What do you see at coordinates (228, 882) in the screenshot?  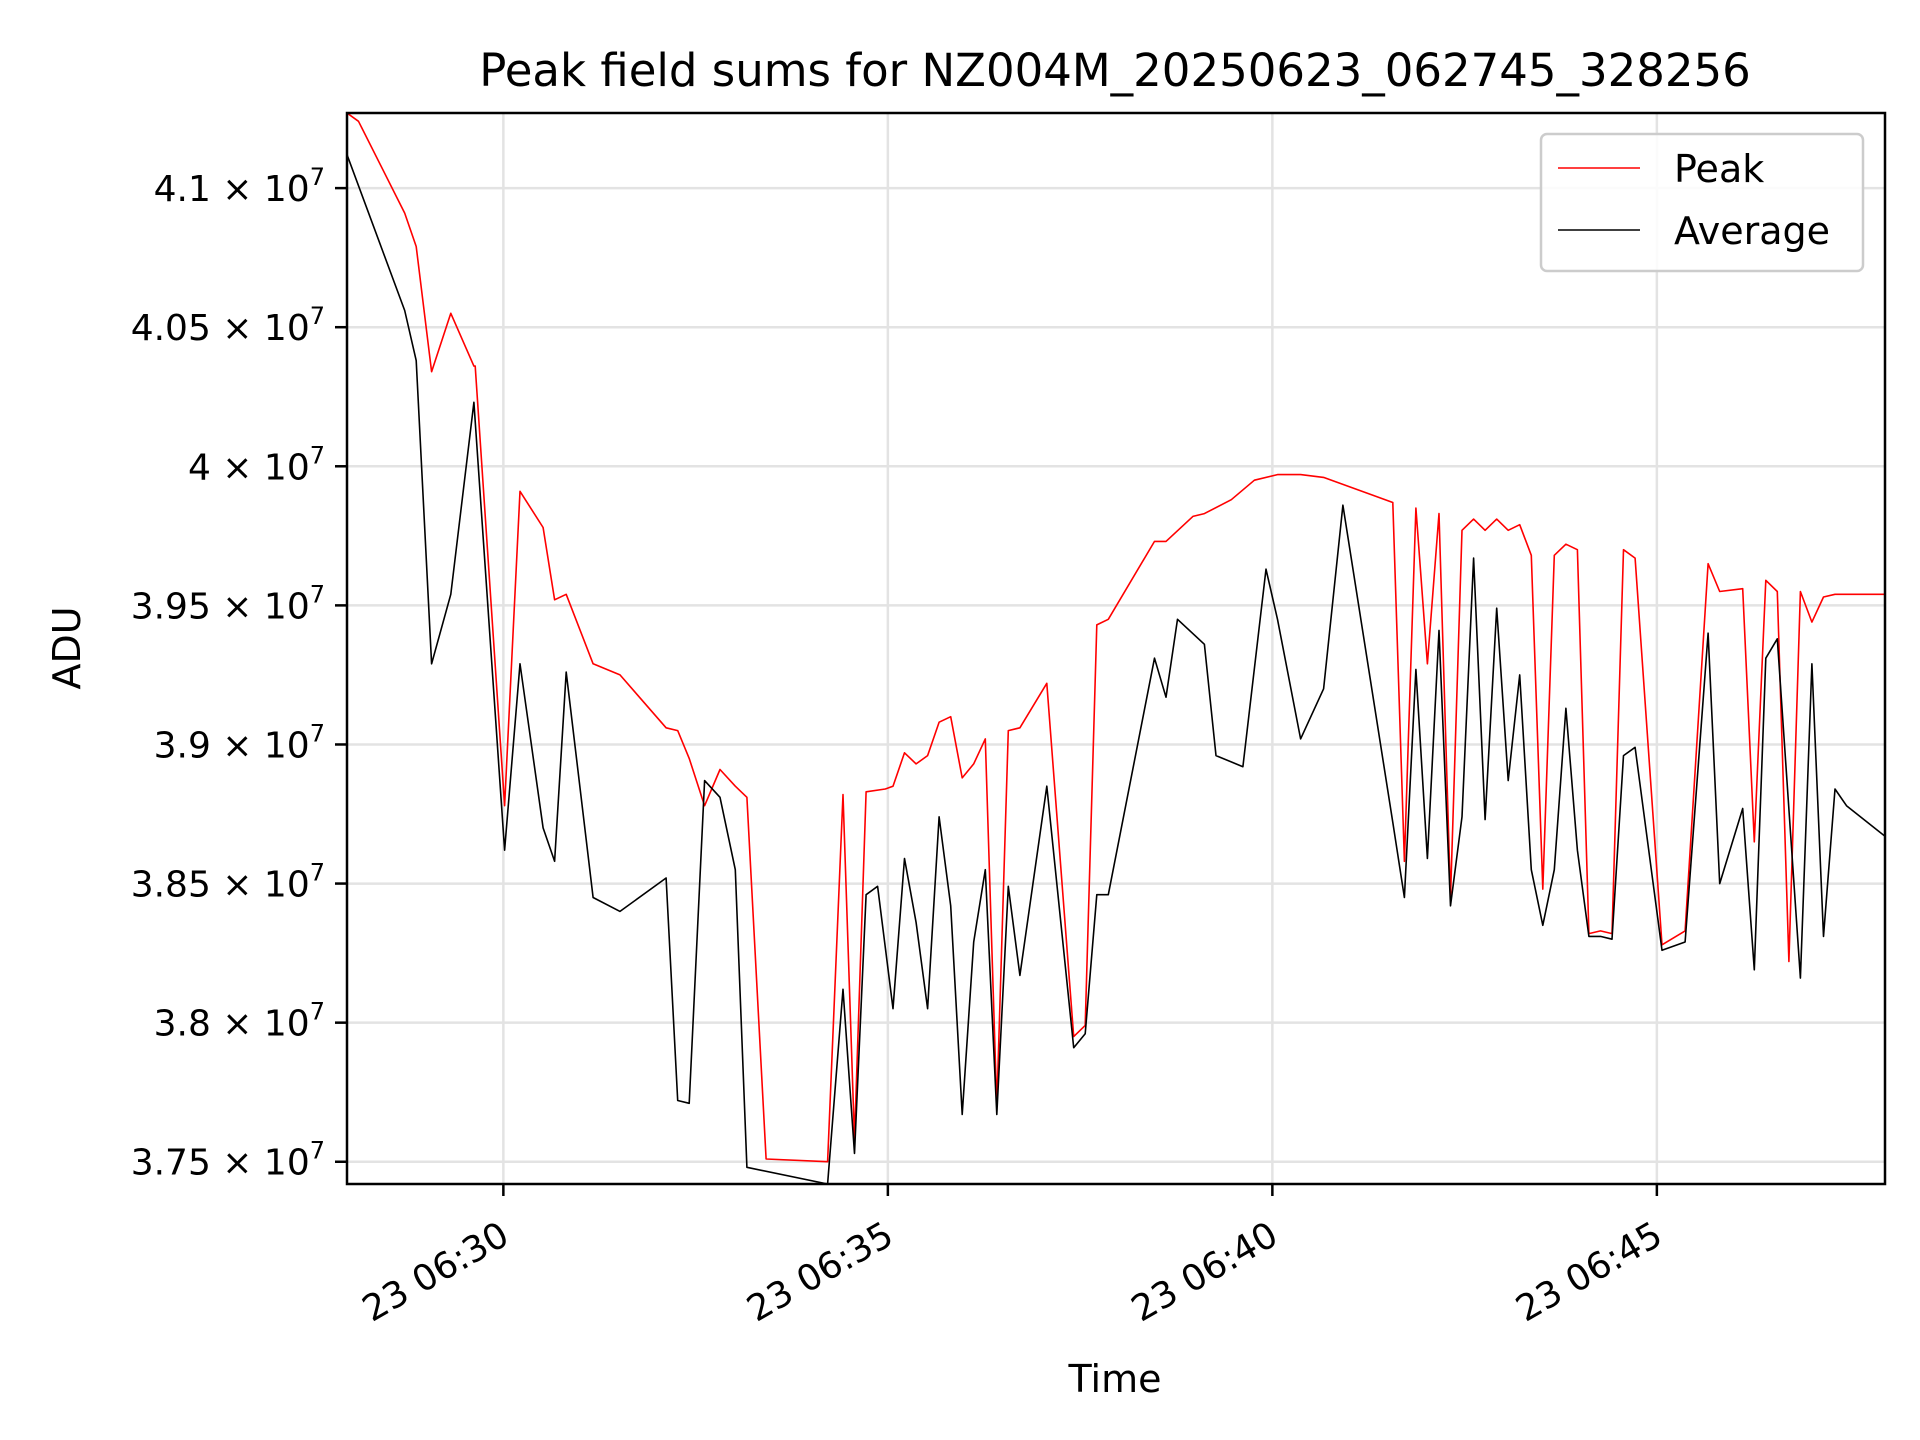 I see `y-tick-label: 3.85 × 107` at bounding box center [228, 882].